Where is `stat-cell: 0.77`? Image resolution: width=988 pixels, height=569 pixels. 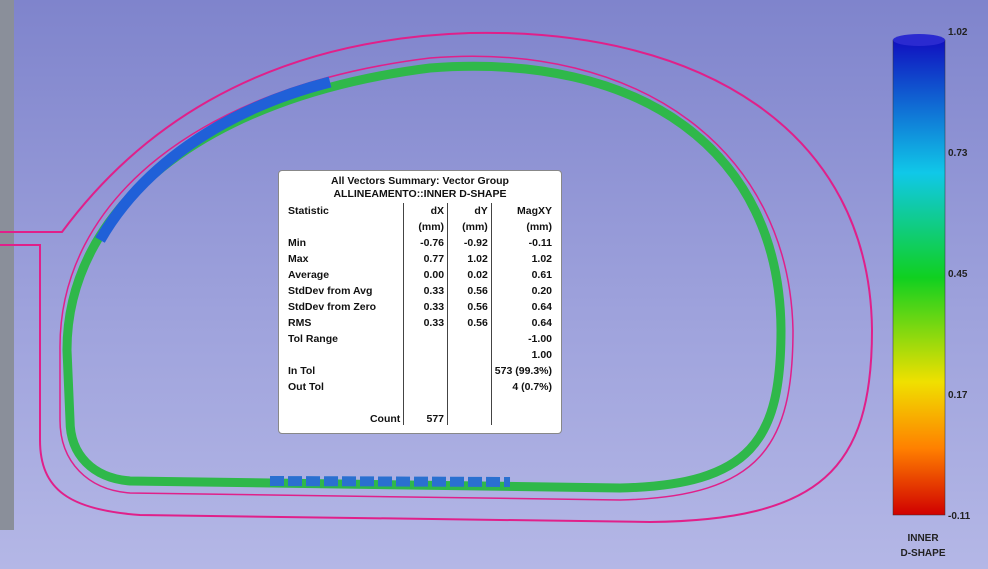 stat-cell: 0.77 is located at coordinates (425, 259).